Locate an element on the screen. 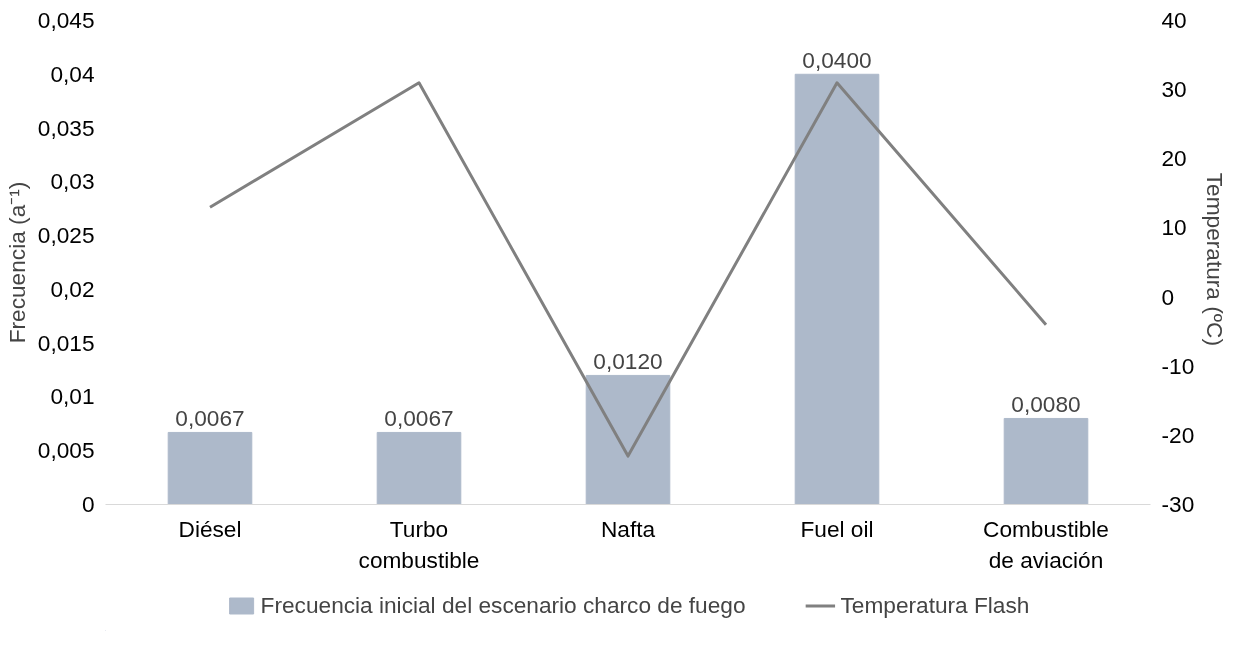 This screenshot has width=1246, height=645. y-tick-label: 0,045 is located at coordinates (66, 20).